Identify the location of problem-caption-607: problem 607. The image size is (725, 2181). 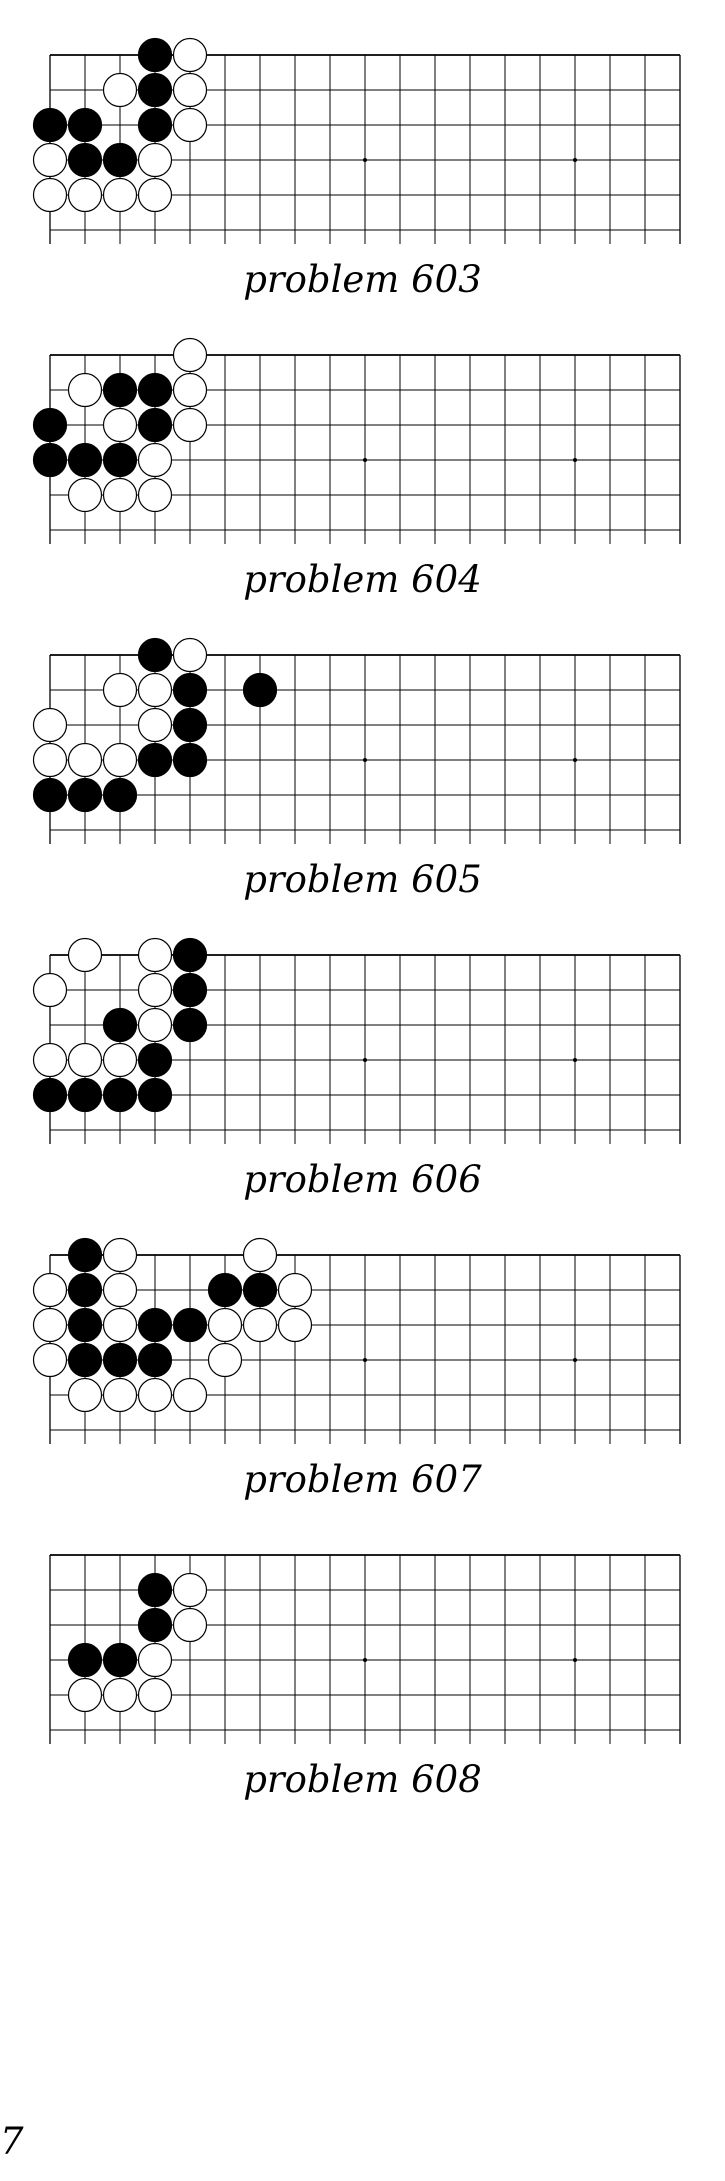
(362, 1479).